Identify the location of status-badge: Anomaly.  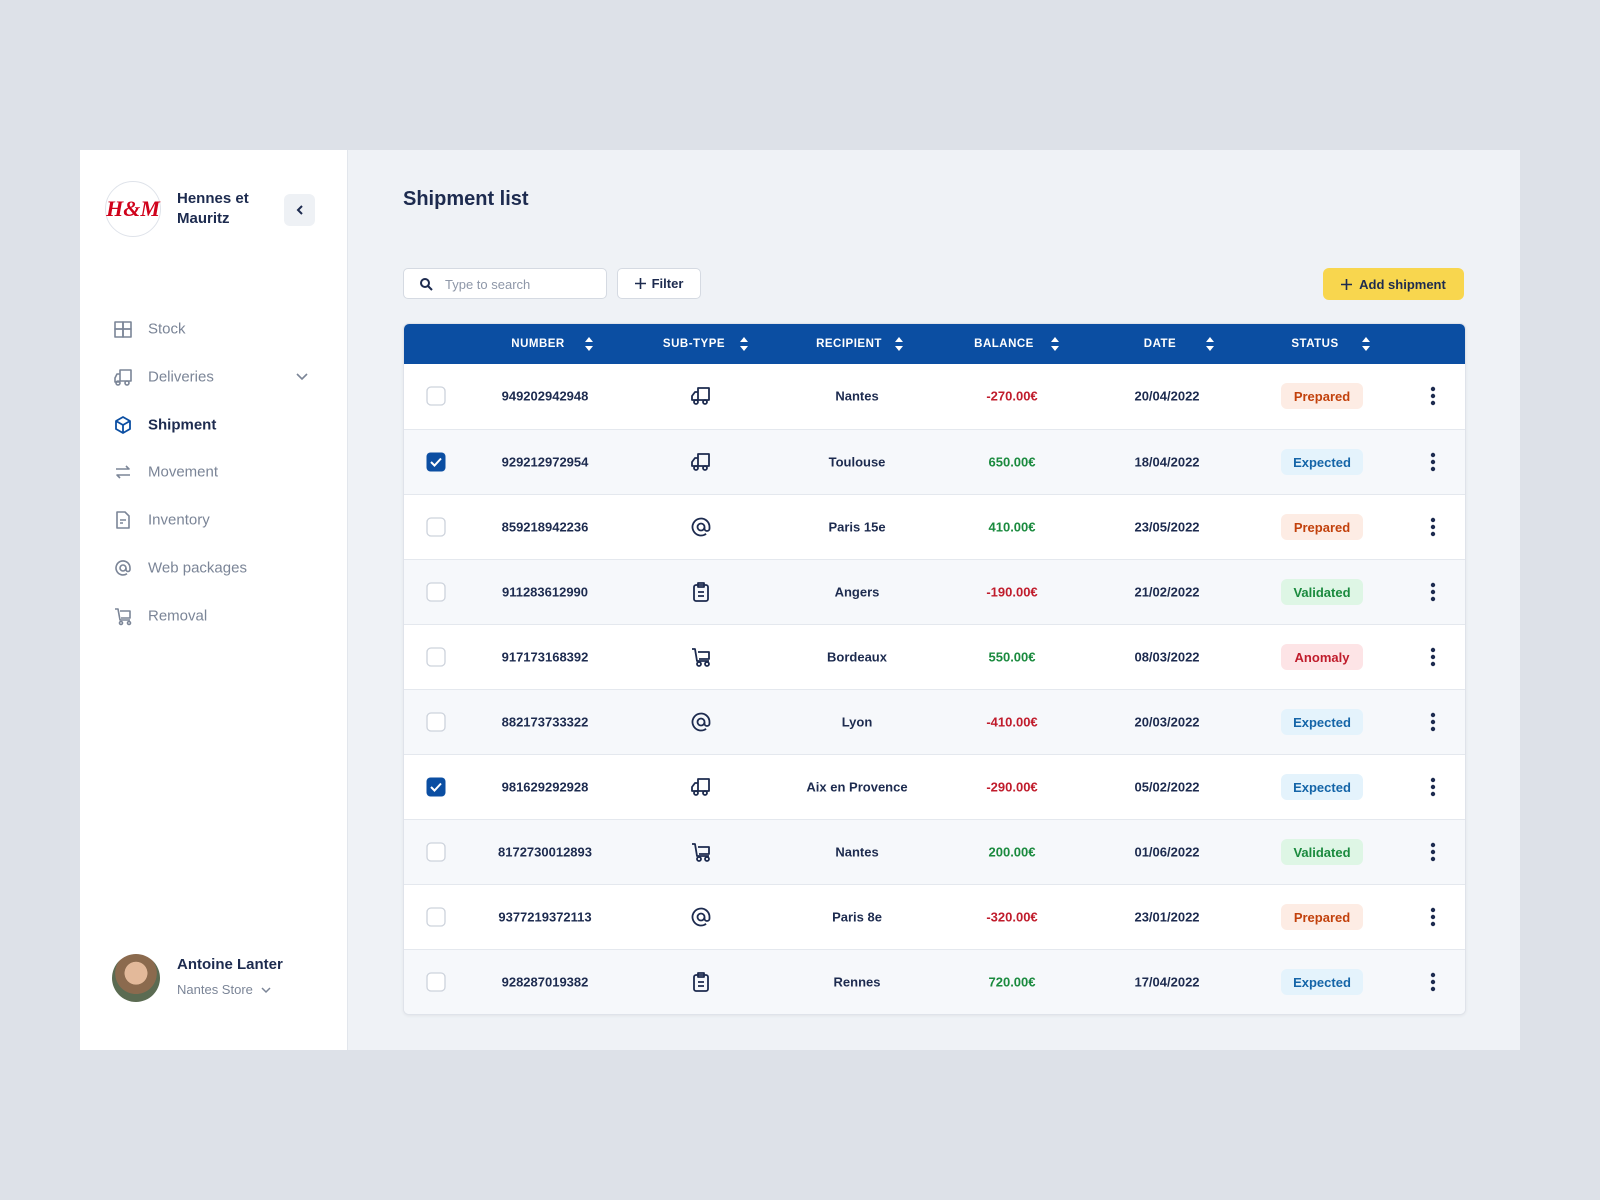
(1322, 657).